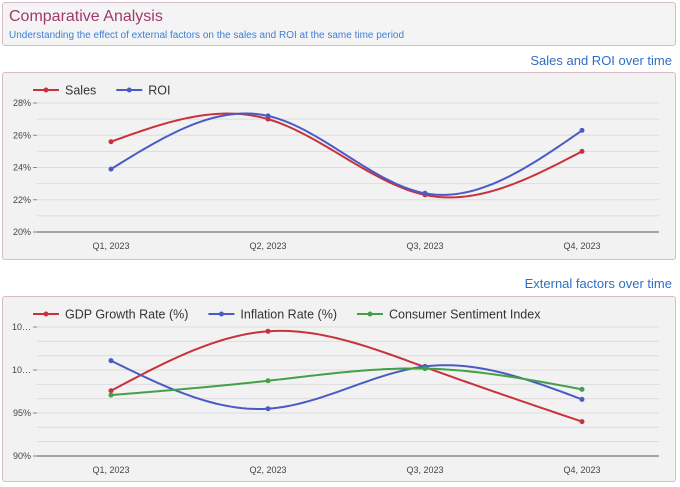  Describe the element at coordinates (86, 16) in the screenshot. I see `page-title: Comparative Analysis` at that location.